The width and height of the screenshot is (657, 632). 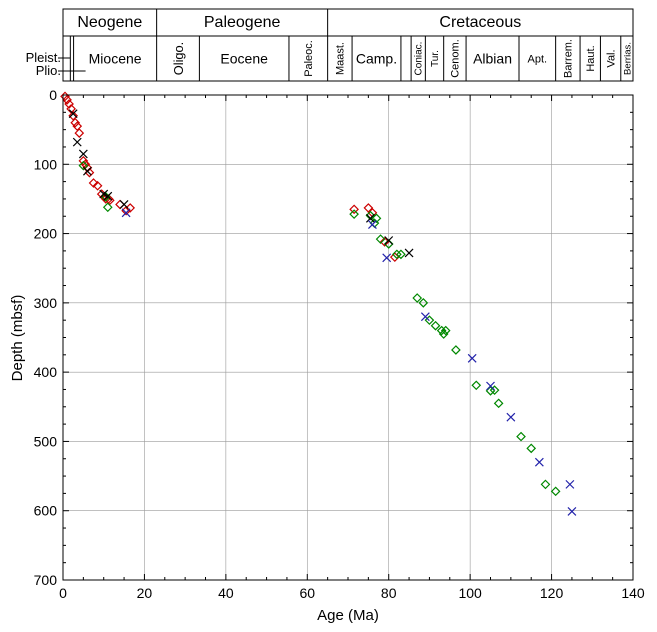 I want to click on period-label: Neogene, so click(x=109, y=22).